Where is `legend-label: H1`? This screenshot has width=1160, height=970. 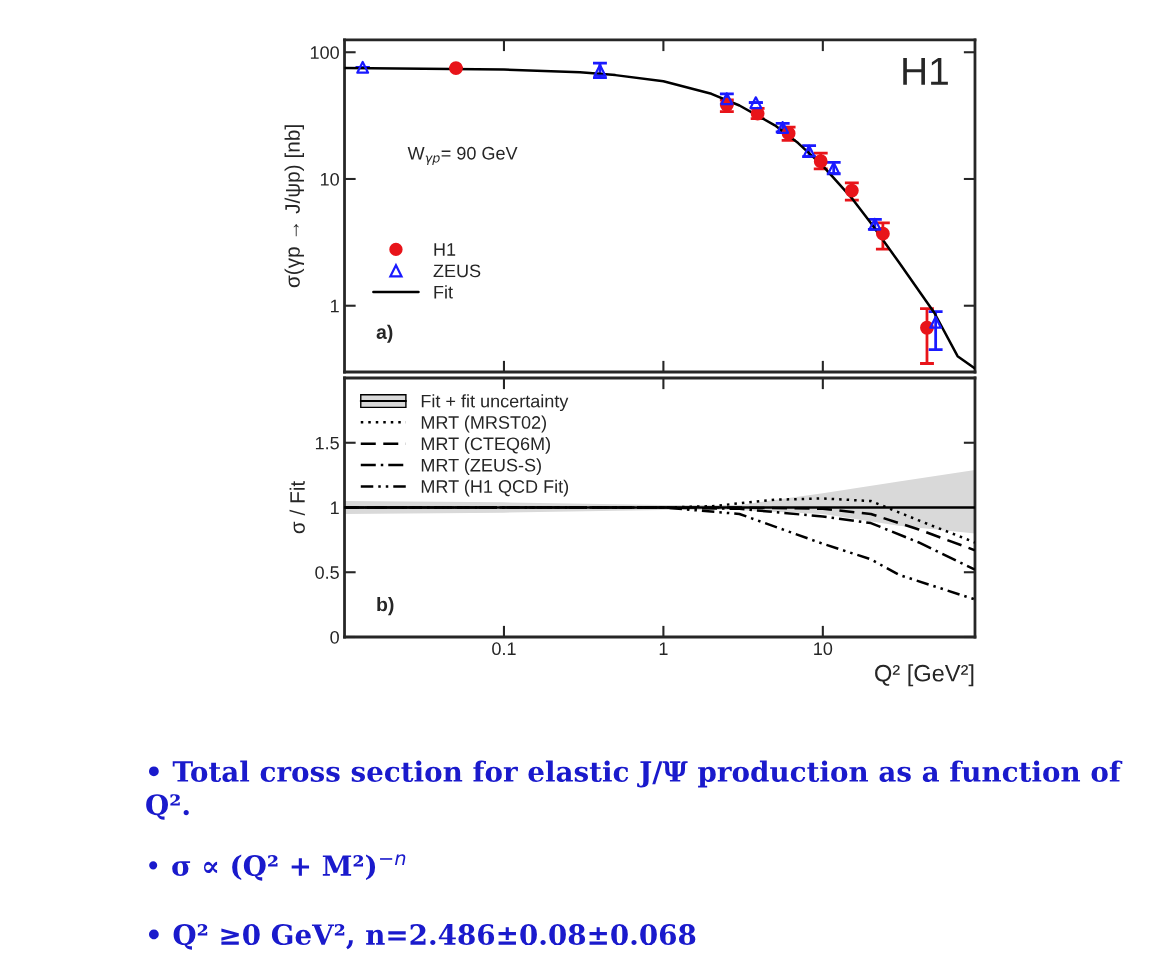
legend-label: H1 is located at coordinates (445, 249).